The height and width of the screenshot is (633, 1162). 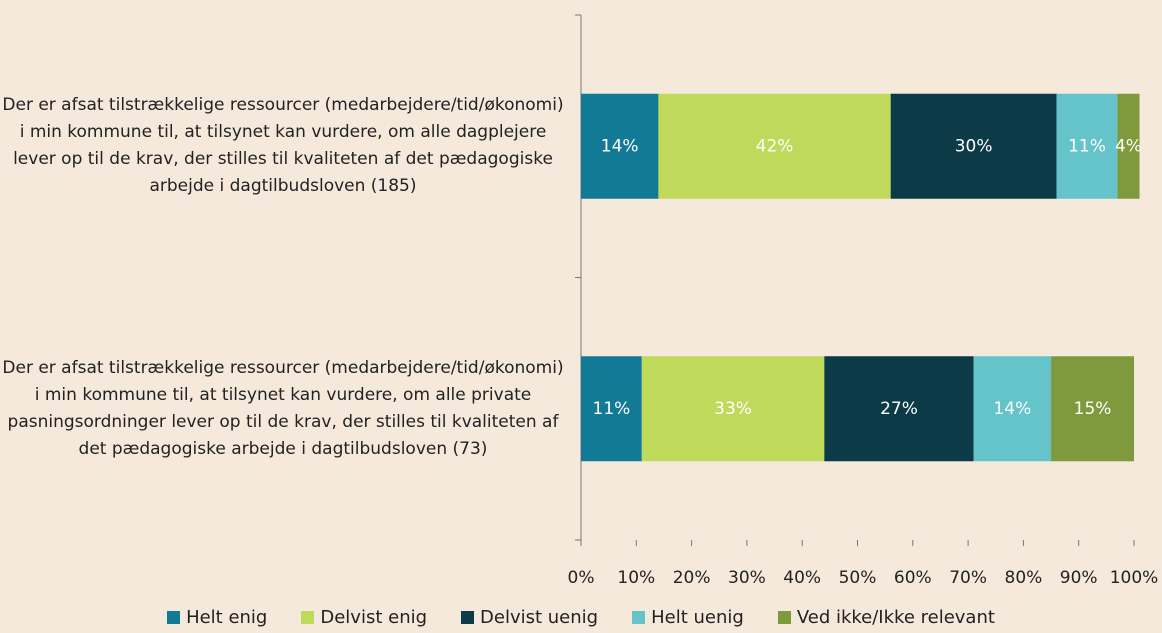 I want to click on legend-item: Helt uenig, so click(x=688, y=617).